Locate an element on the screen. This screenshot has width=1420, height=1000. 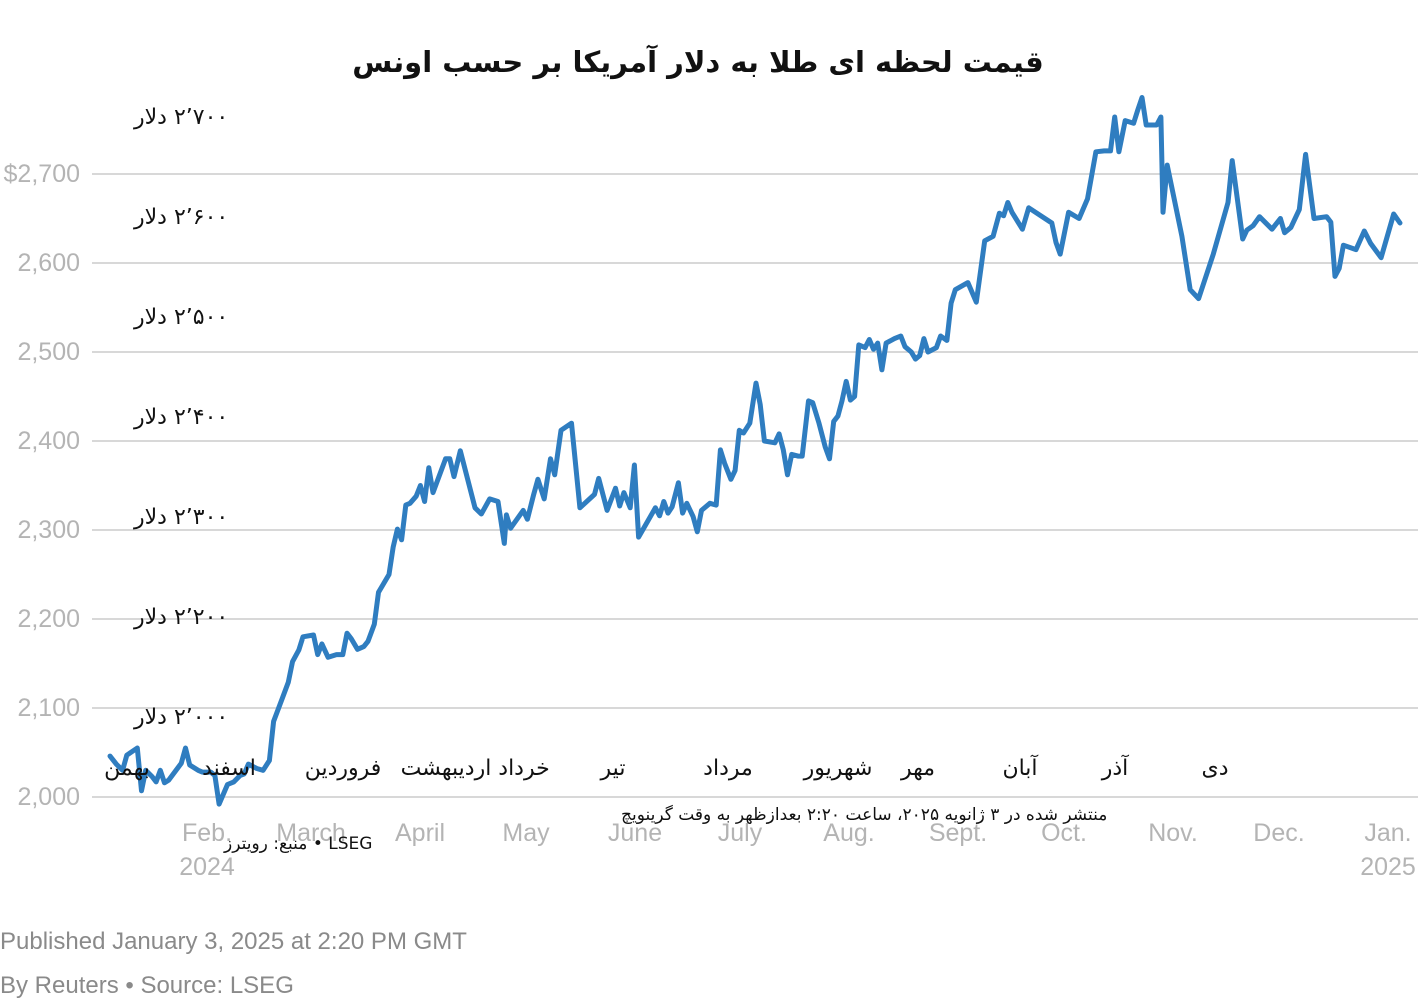
month-fa: اردیبهشت is located at coordinates (446, 768).